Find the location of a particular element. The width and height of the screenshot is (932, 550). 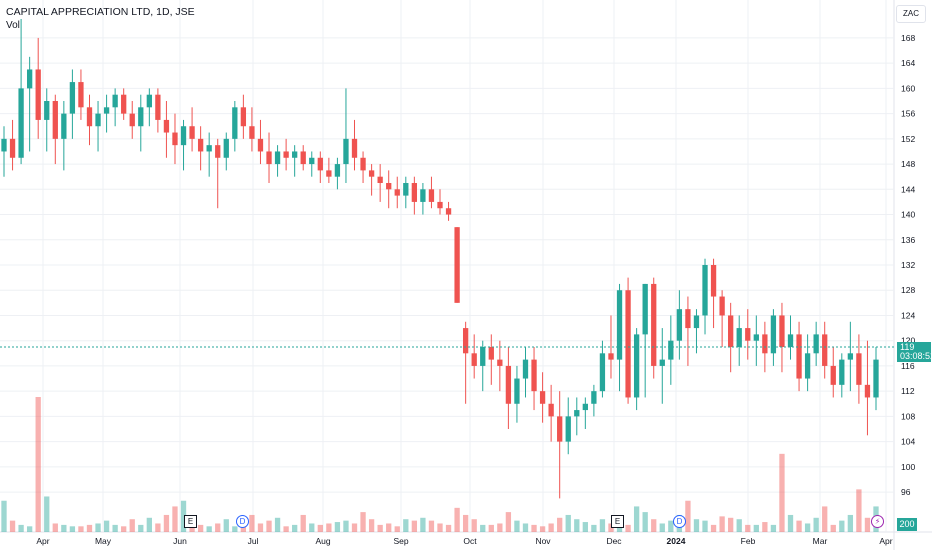

time-axis: Apr May Jun Jul Aug Sep Oct Nov Dec 2024 Feb Mar Apr is located at coordinates (464, 541).